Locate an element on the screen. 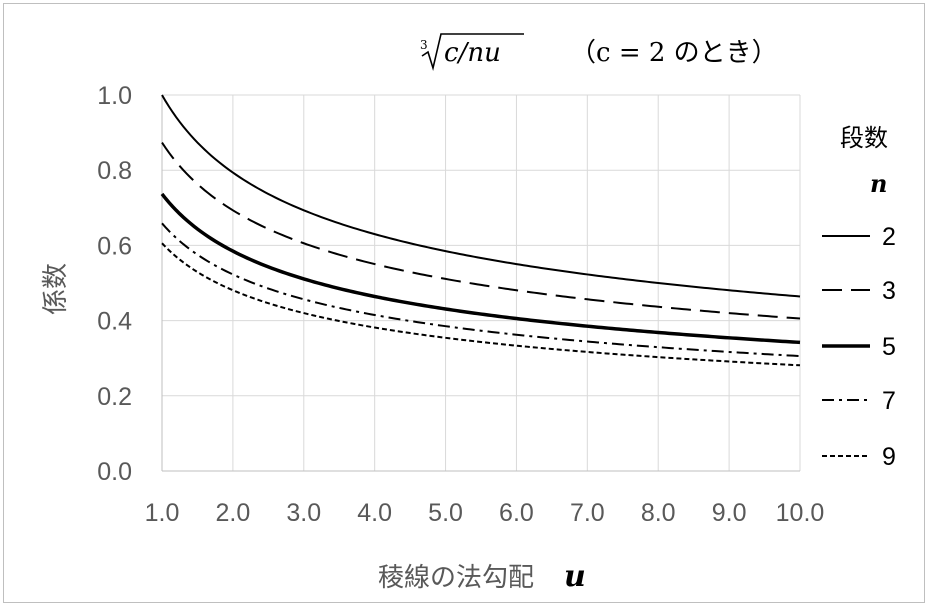 This screenshot has height=607, width=930. legend-label: 7 is located at coordinates (889, 401).